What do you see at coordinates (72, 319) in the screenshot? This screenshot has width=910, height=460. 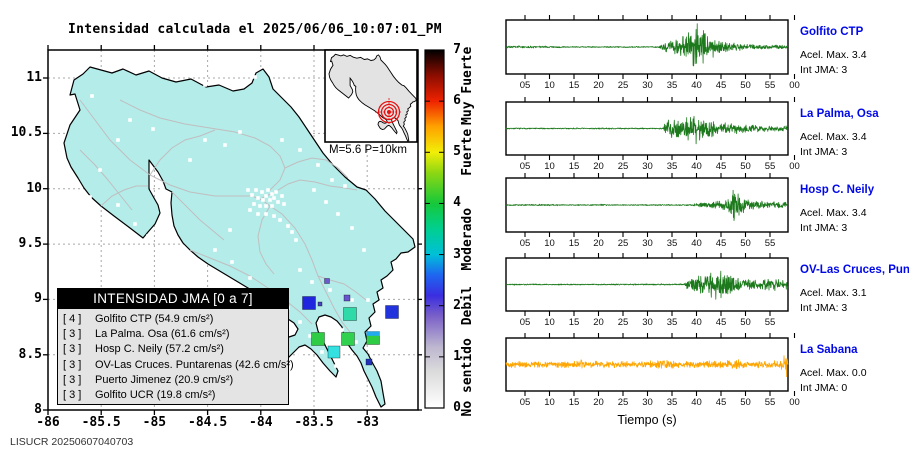 I see `legend-entry-intensity: [ 4 ]` at bounding box center [72, 319].